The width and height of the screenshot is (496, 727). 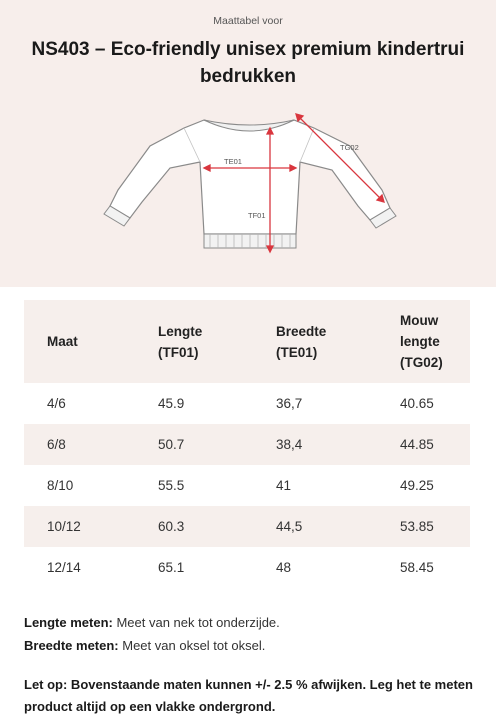 What do you see at coordinates (257, 215) in the screenshot?
I see `length-label: TF01` at bounding box center [257, 215].